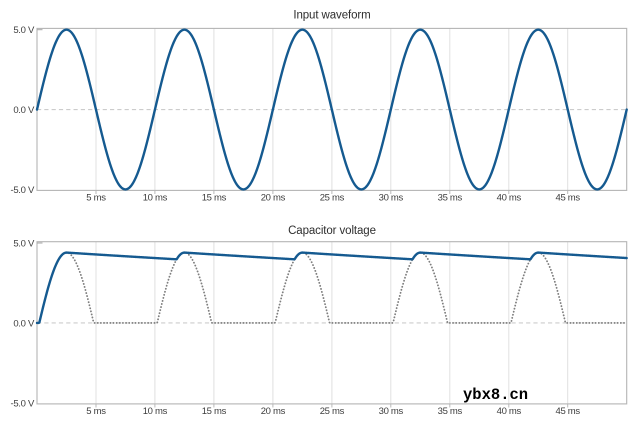 Image resolution: width=642 pixels, height=429 pixels. I want to click on svg-text: ybx8.cn, so click(495, 395).